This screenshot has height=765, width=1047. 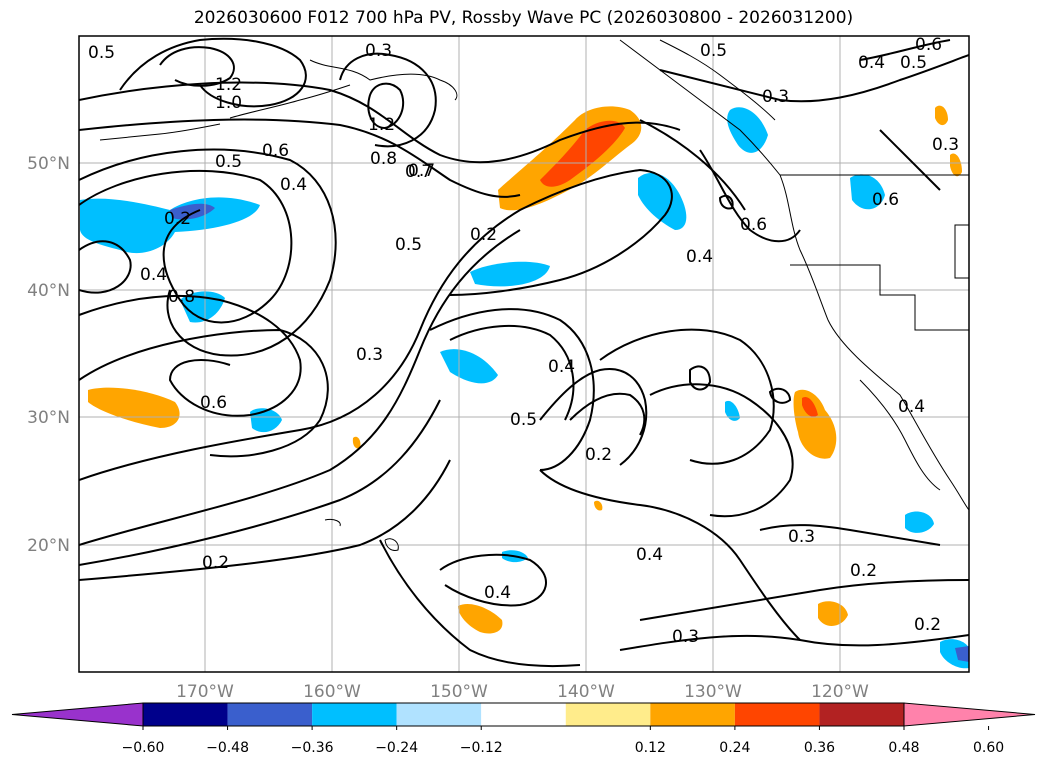 What do you see at coordinates (522, 692) in the screenshot?
I see `longitude-labels: 170°W 160°W 150°W 140°W 130°W 120°W` at bounding box center [522, 692].